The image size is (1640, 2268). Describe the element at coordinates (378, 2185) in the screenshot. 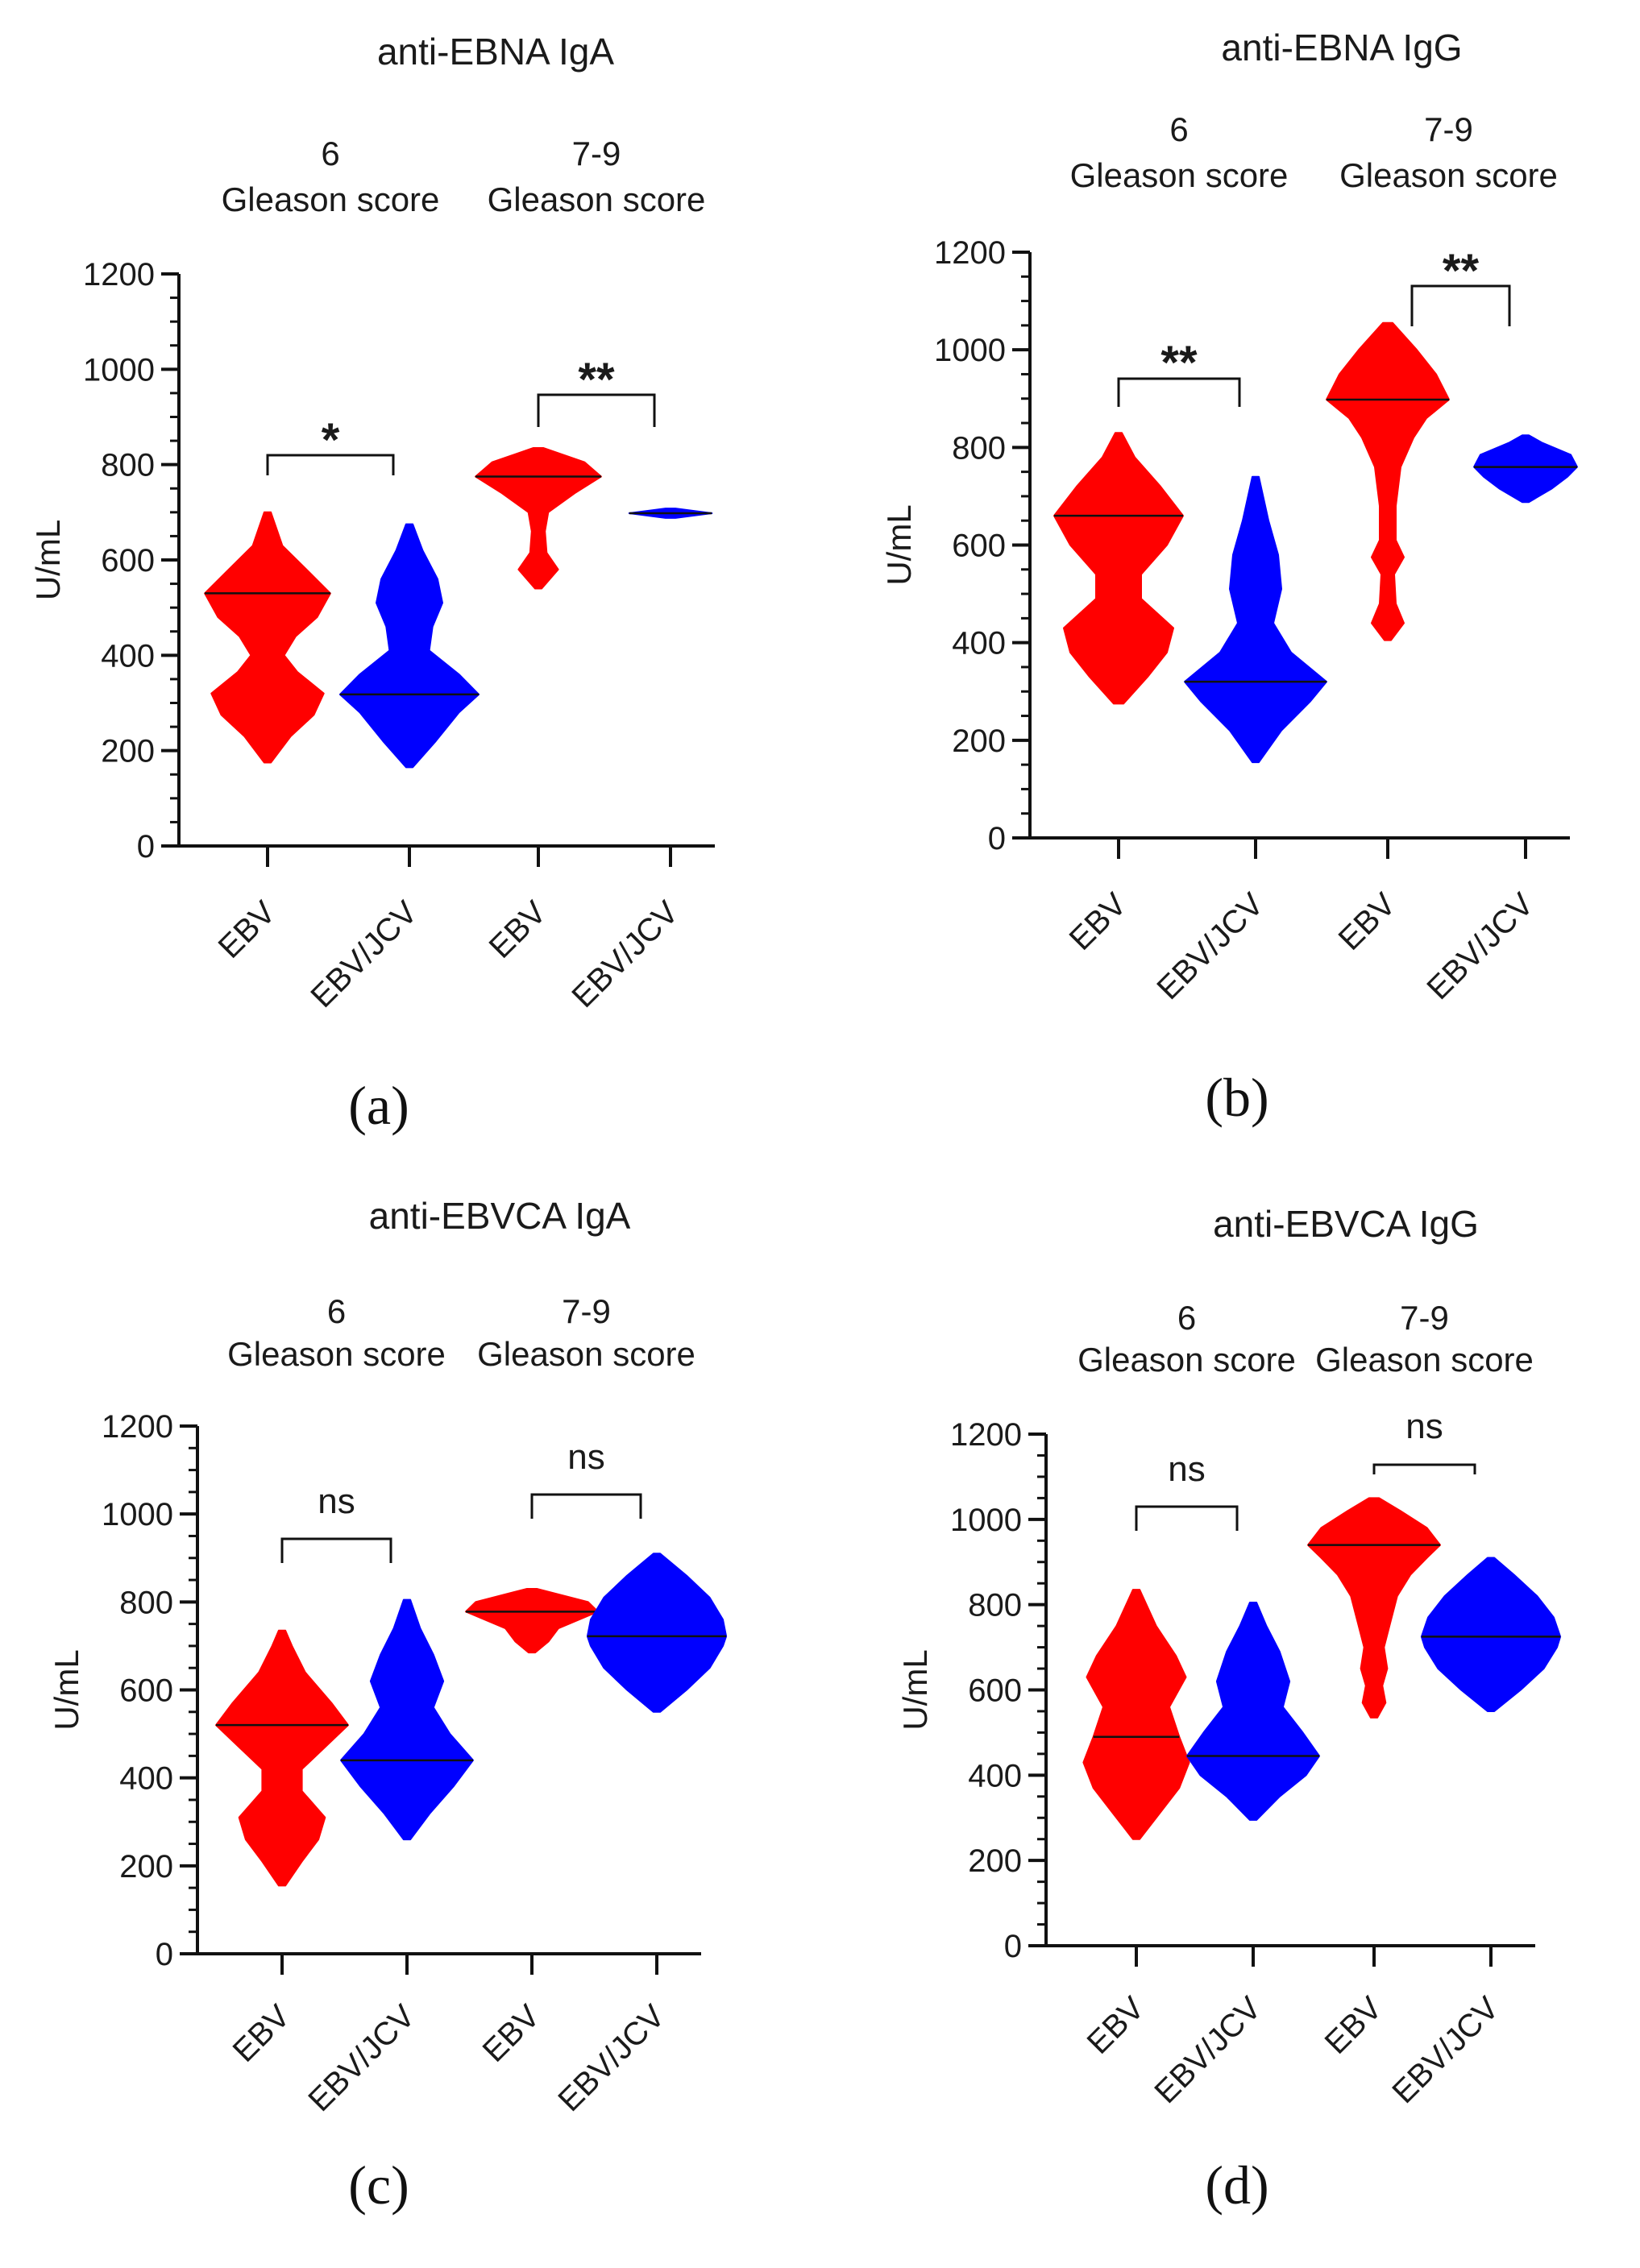

I see `panel-label: (c)` at that location.